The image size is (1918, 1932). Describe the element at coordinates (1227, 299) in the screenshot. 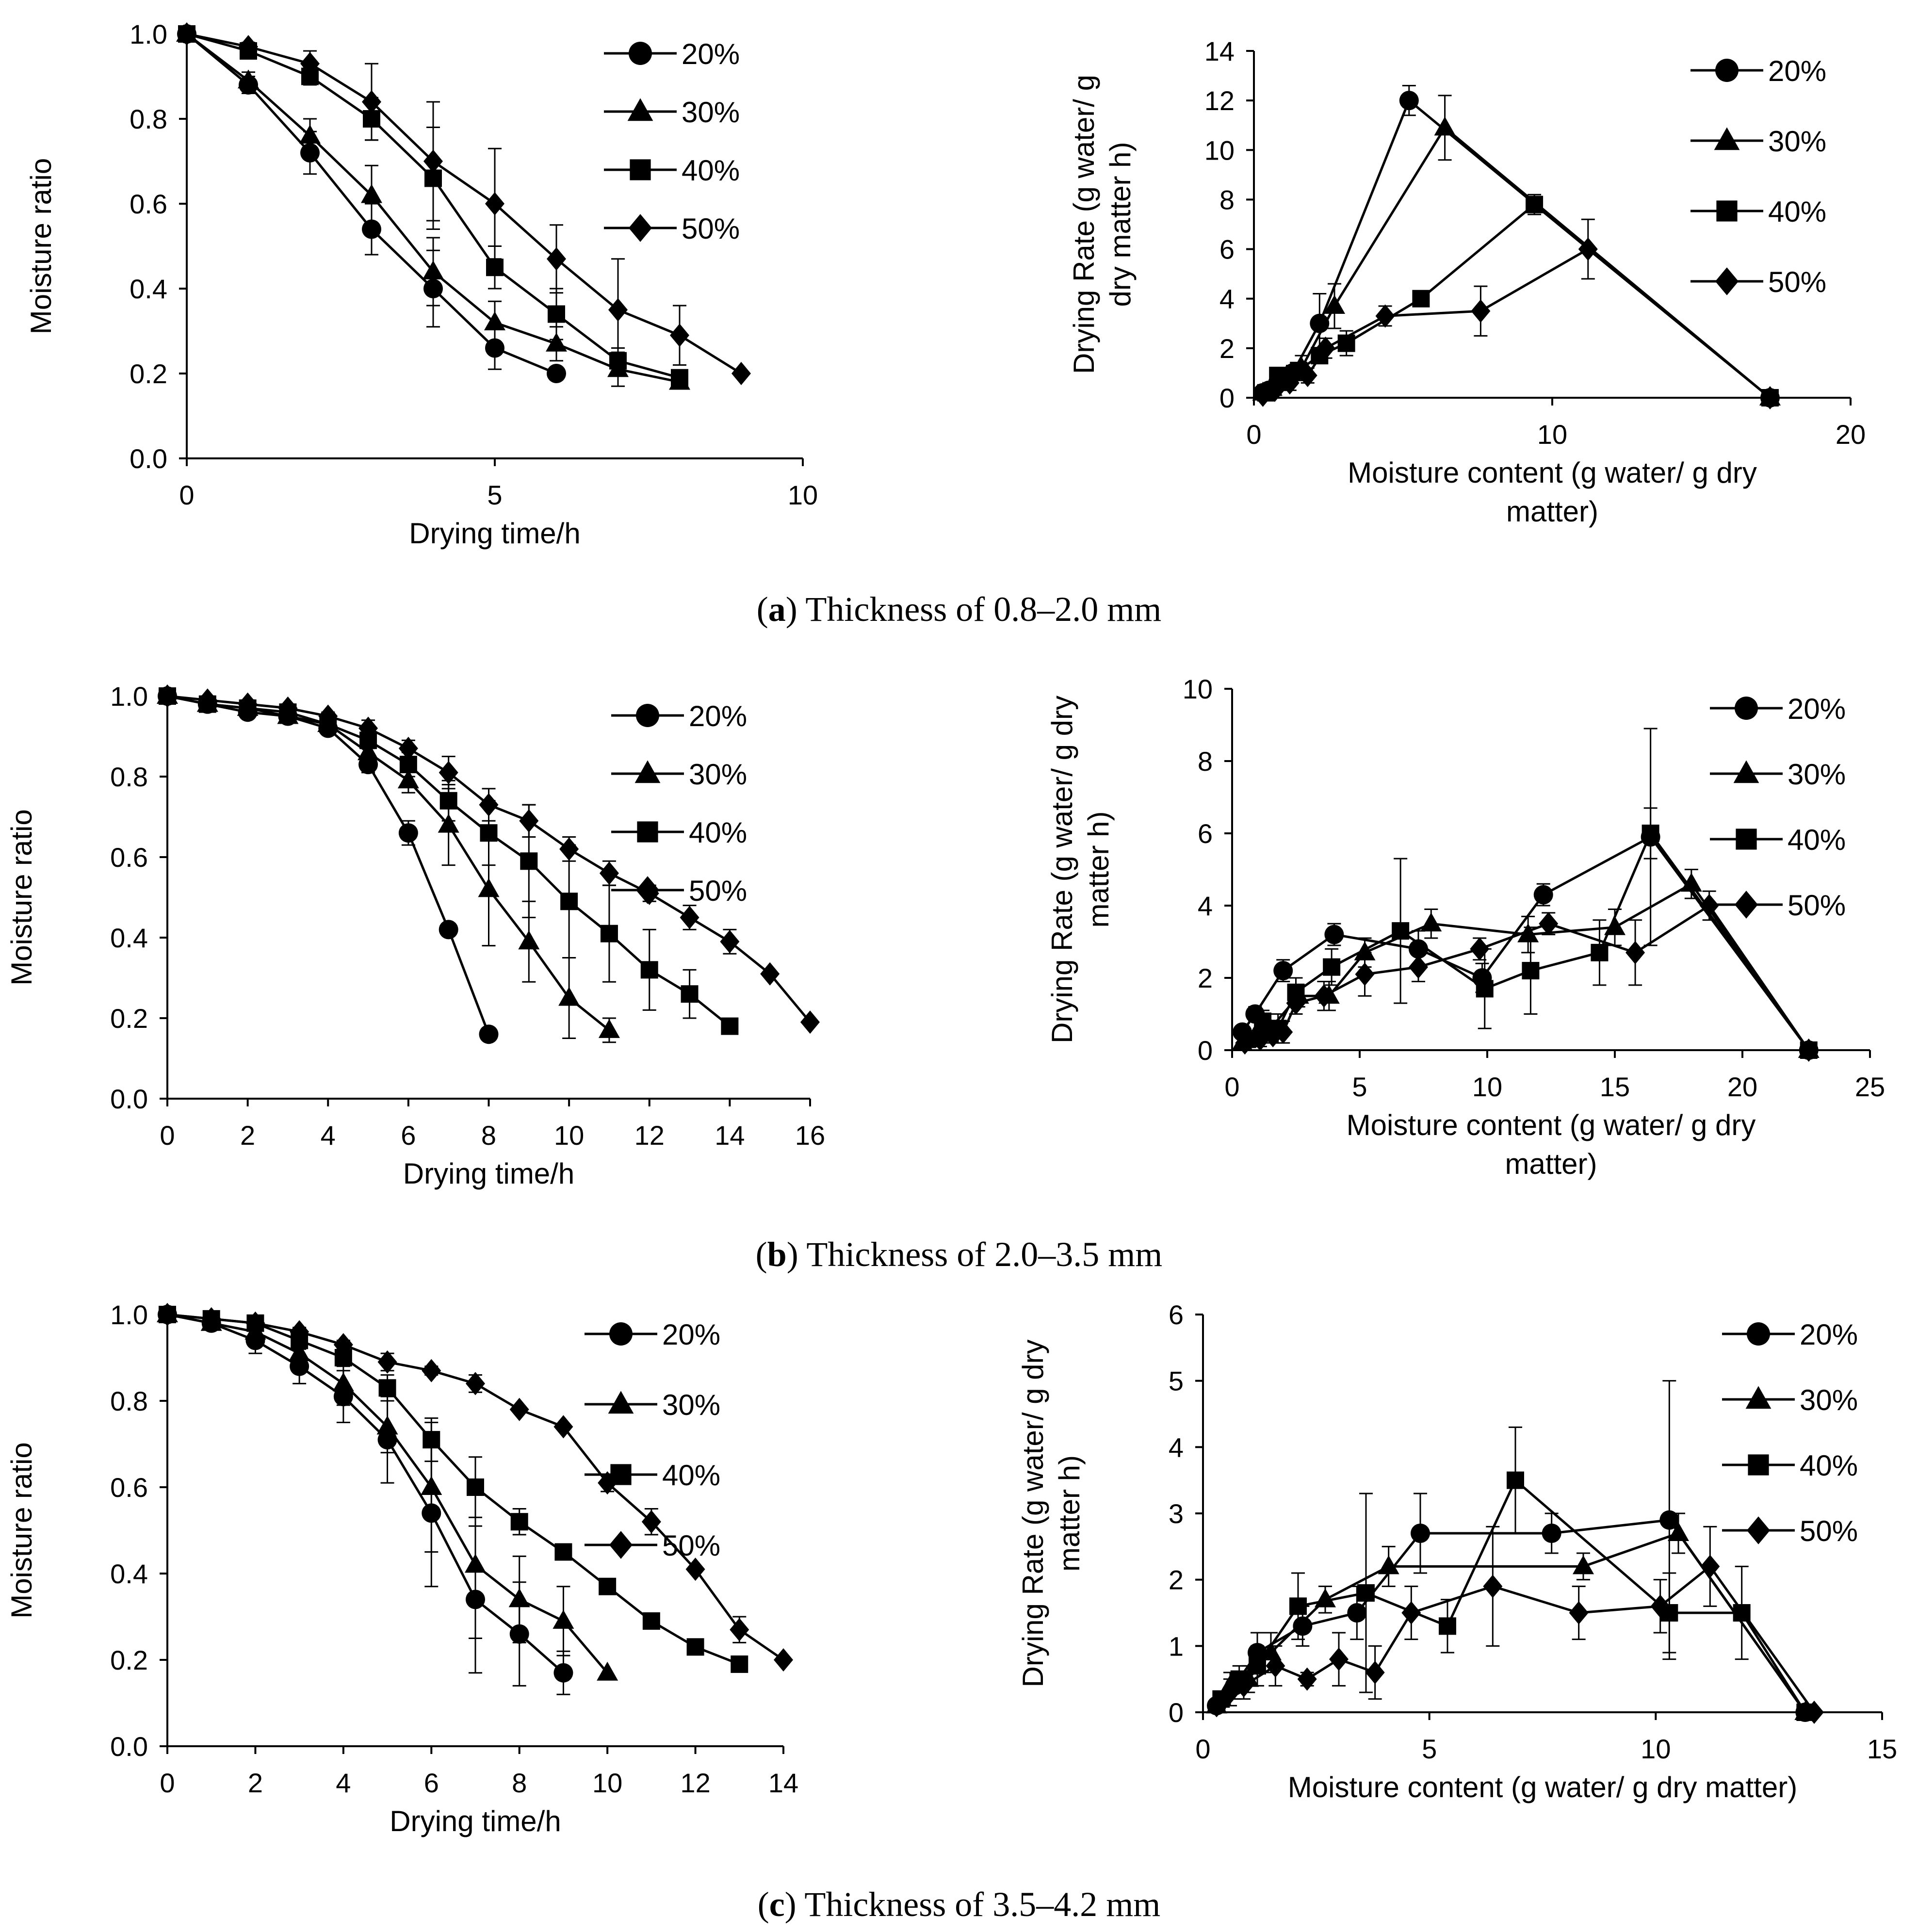

I see `y-tick-label: 4` at that location.